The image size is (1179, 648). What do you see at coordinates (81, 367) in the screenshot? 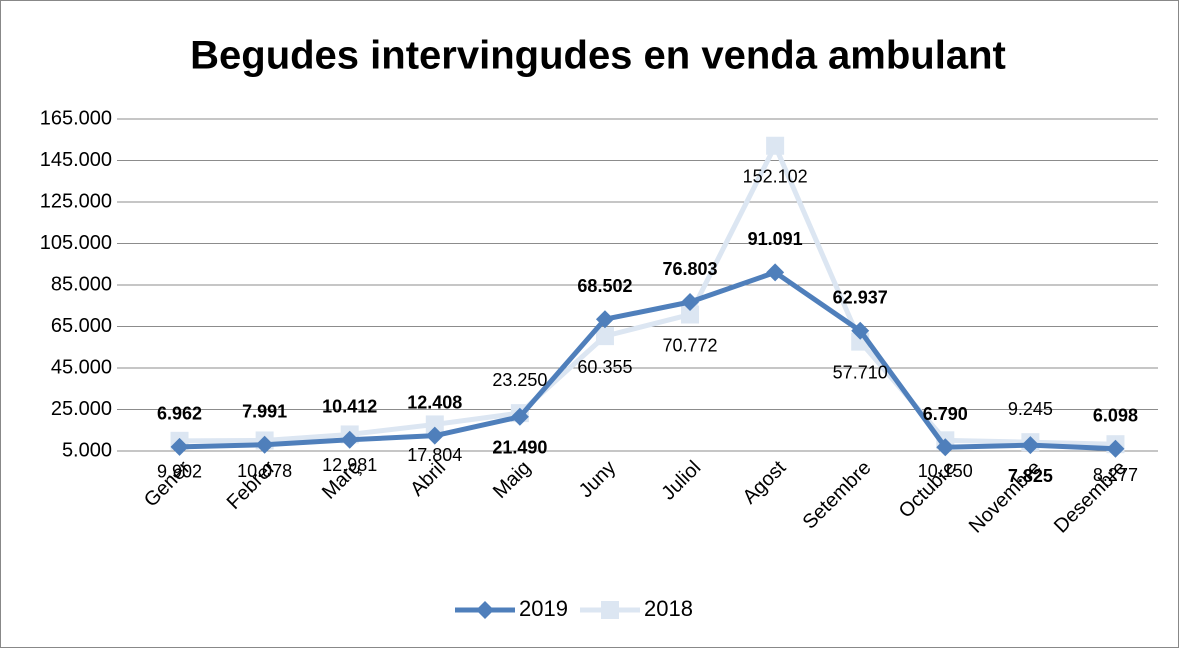
I see `y-tick-label: 45.000` at bounding box center [81, 367].